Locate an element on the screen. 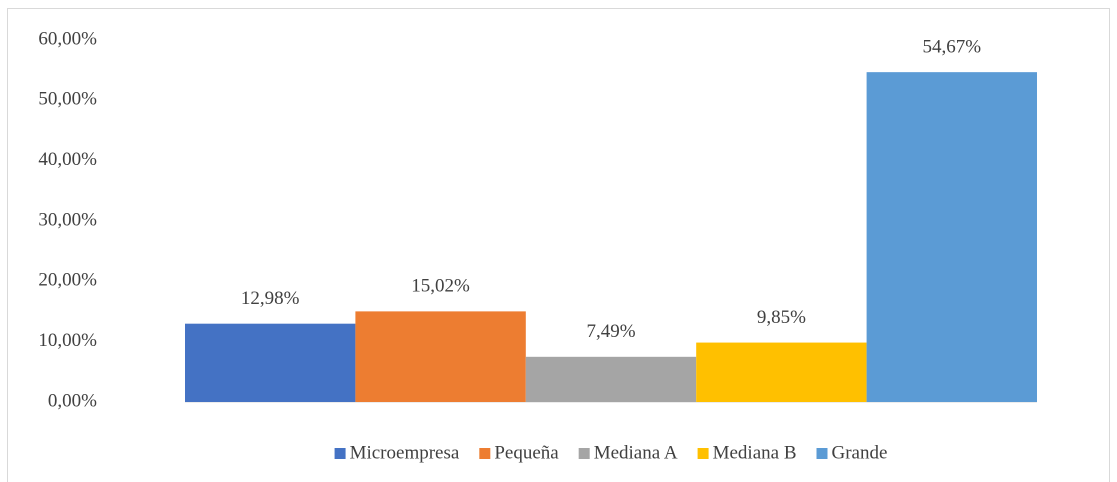  y-tick-label: 20,00% is located at coordinates (67, 280).